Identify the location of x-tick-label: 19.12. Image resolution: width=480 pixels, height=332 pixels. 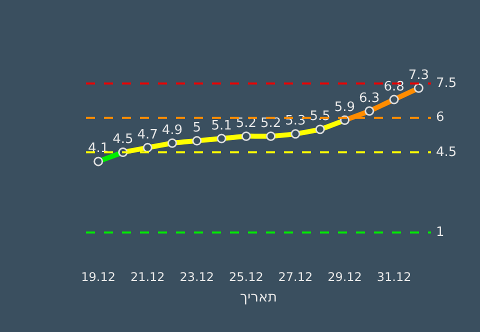
(98, 277).